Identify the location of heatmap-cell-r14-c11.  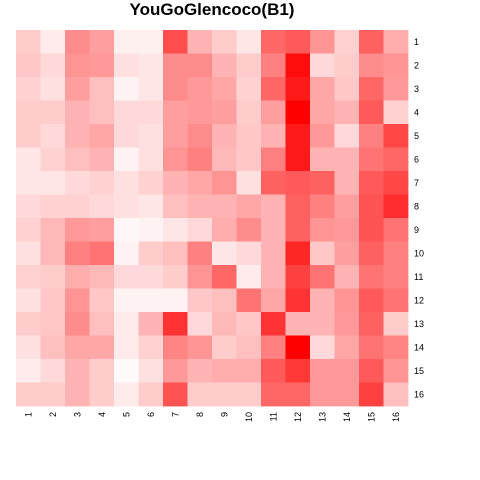
(273, 347).